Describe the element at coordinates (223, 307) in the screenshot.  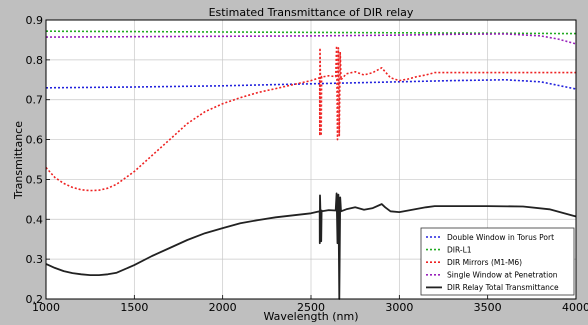
I see `x-tick-label: 2000` at that location.